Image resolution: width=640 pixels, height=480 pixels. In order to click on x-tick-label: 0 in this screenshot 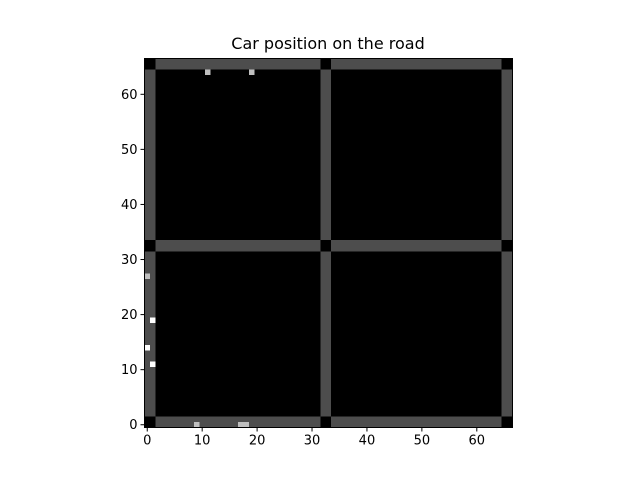, I will do `click(147, 441)`.